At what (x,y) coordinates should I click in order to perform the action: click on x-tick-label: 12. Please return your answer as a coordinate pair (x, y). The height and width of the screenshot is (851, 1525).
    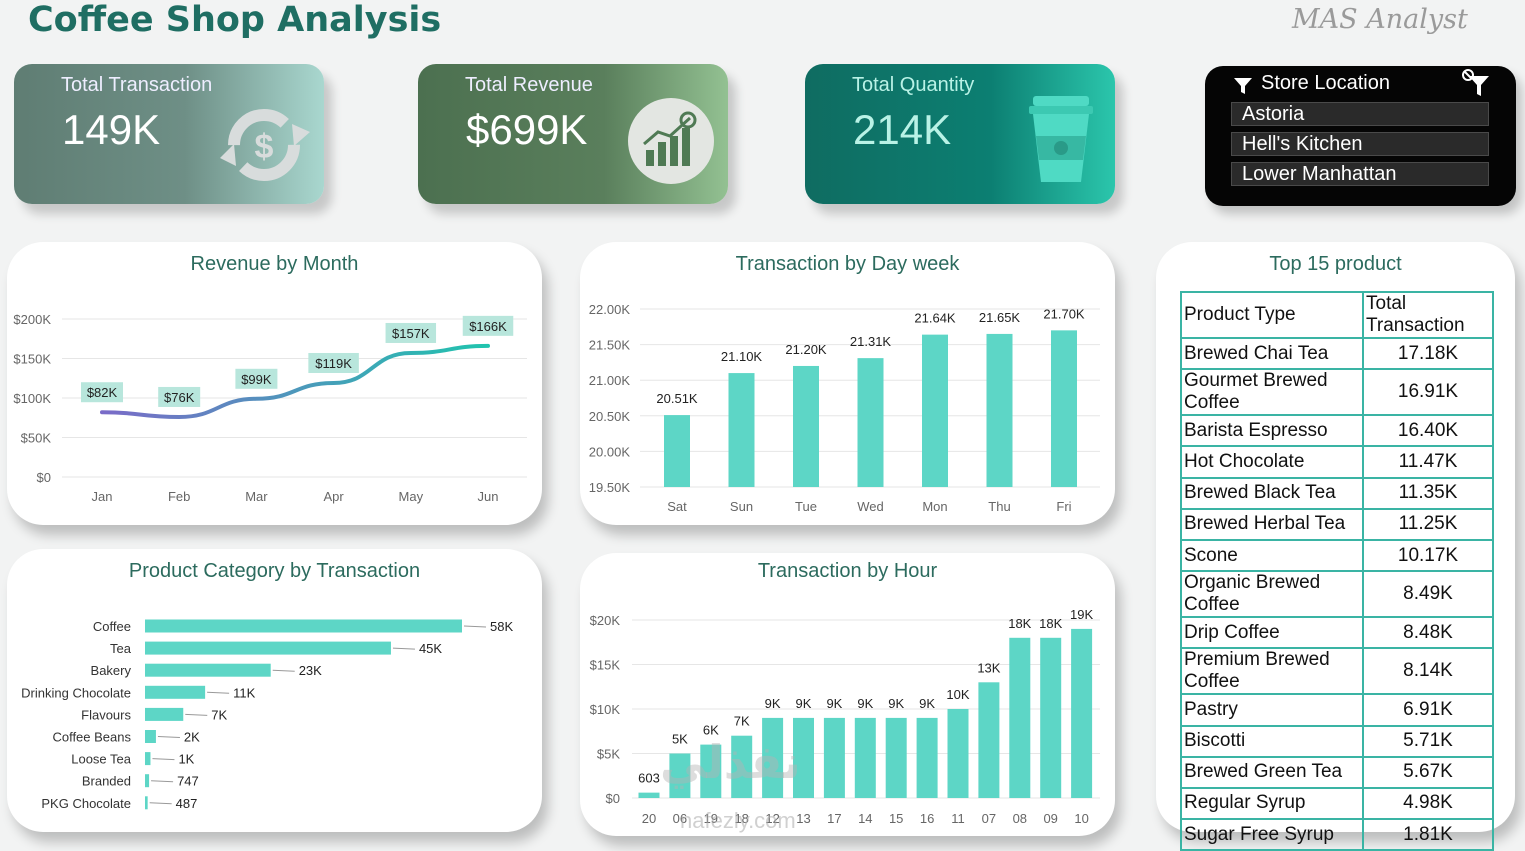
    Looking at the image, I should click on (772, 818).